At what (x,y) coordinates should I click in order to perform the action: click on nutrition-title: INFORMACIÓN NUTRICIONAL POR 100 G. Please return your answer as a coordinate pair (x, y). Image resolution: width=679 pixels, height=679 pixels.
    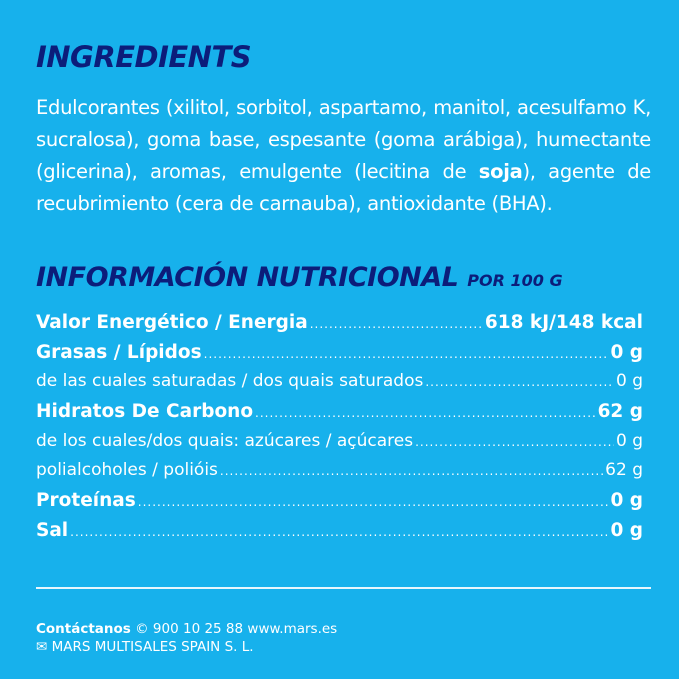
    Looking at the image, I should click on (299, 277).